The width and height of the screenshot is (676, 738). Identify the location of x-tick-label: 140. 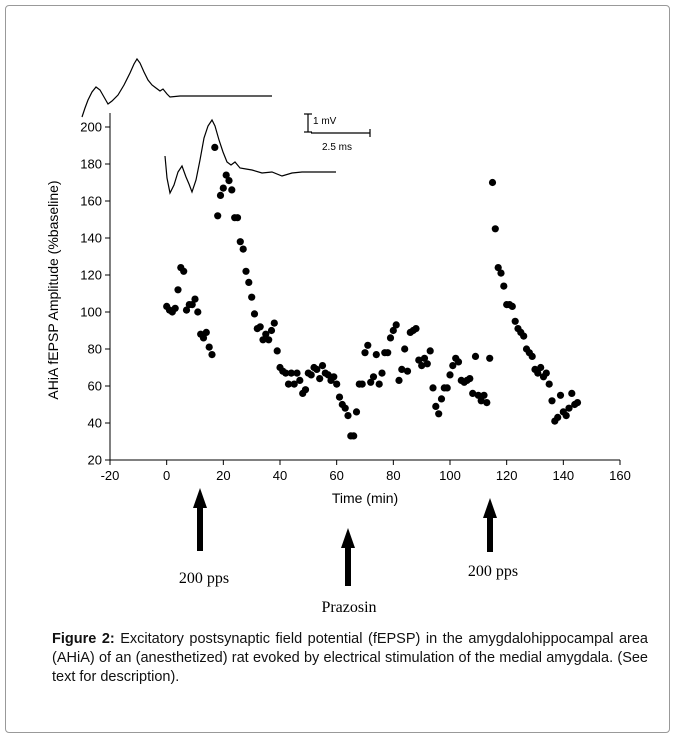
(563, 475).